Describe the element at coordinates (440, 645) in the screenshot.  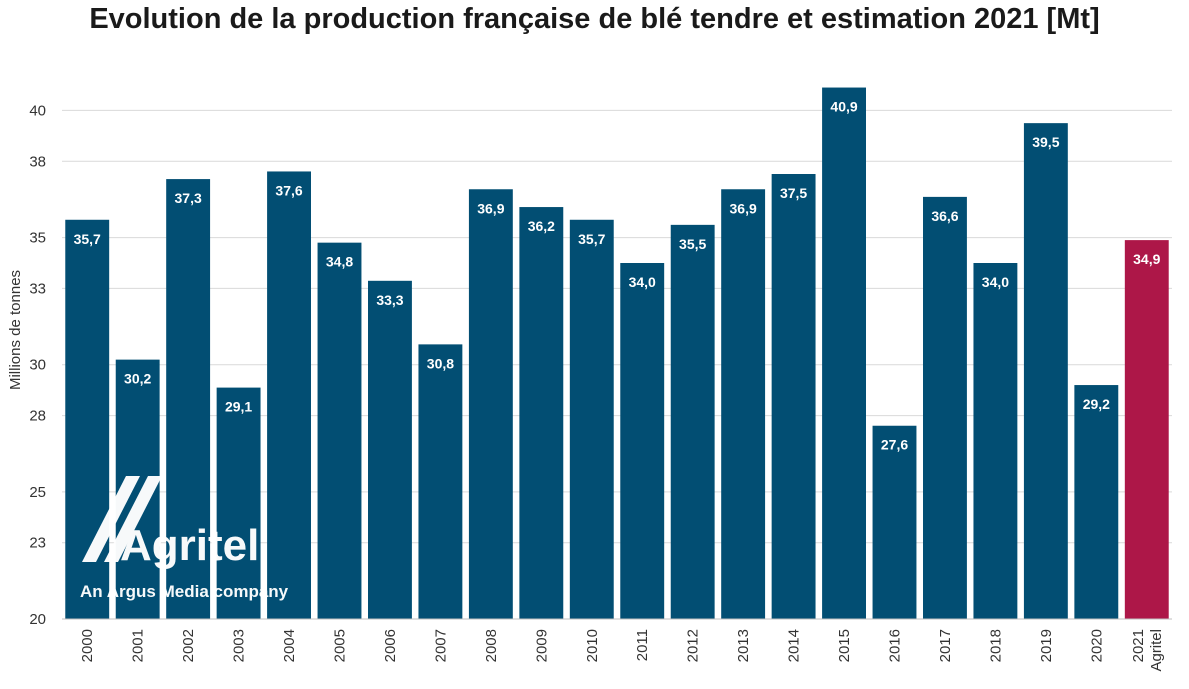
I see `x-tick-label: 2007` at that location.